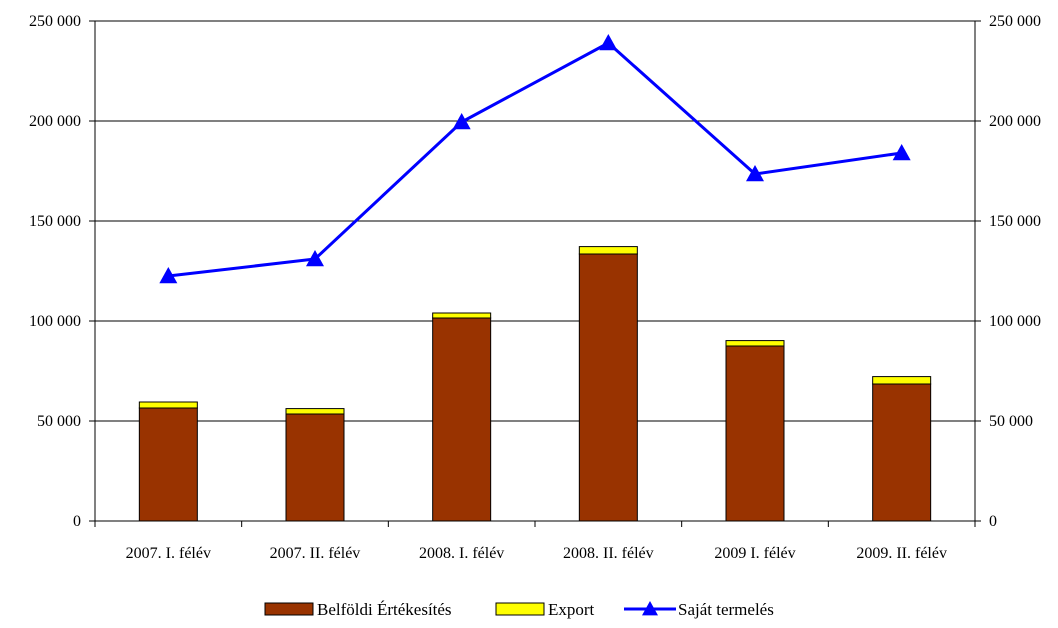 Image resolution: width=1058 pixels, height=628 pixels. Describe the element at coordinates (168, 553) in the screenshot. I see `x-tick-label: 2007. I. félév` at that location.